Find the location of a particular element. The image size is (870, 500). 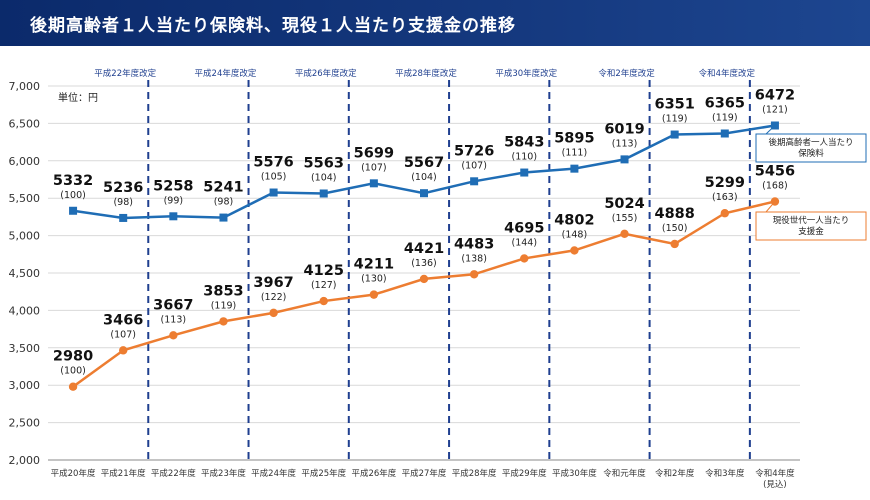

x-tick-label: 平成20年度 is located at coordinates (73, 473).